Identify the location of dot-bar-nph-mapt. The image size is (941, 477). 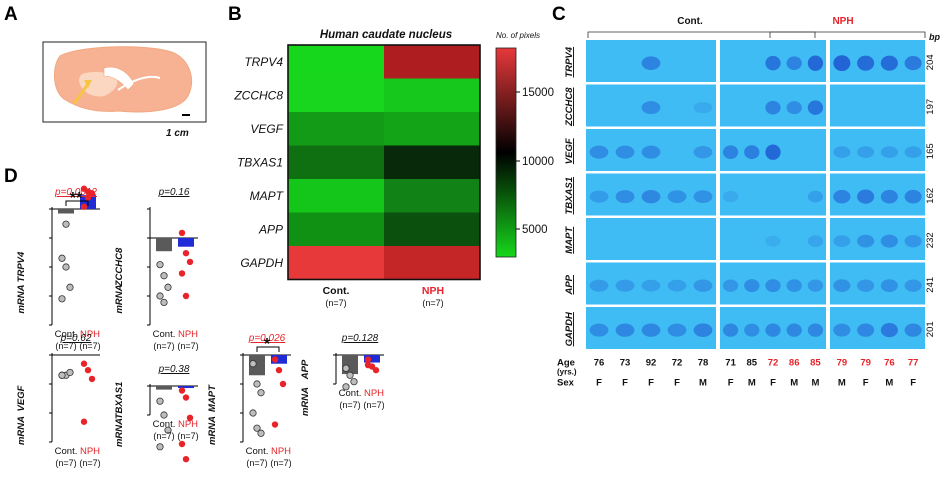
(279, 359).